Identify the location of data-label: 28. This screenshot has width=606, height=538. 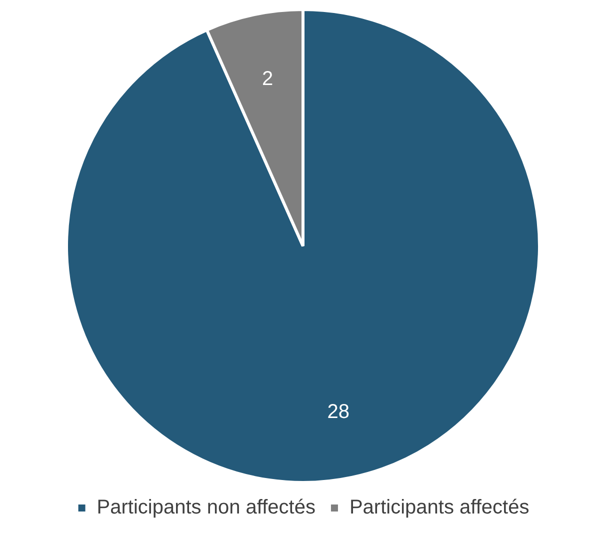
(338, 412).